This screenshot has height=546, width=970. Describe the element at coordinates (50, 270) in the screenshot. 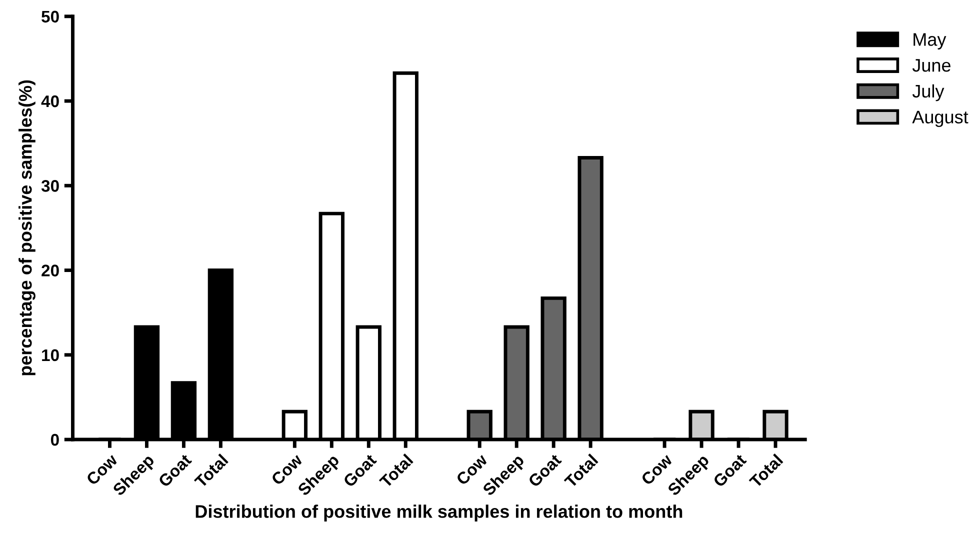

I see `y-tick-label: 20` at that location.